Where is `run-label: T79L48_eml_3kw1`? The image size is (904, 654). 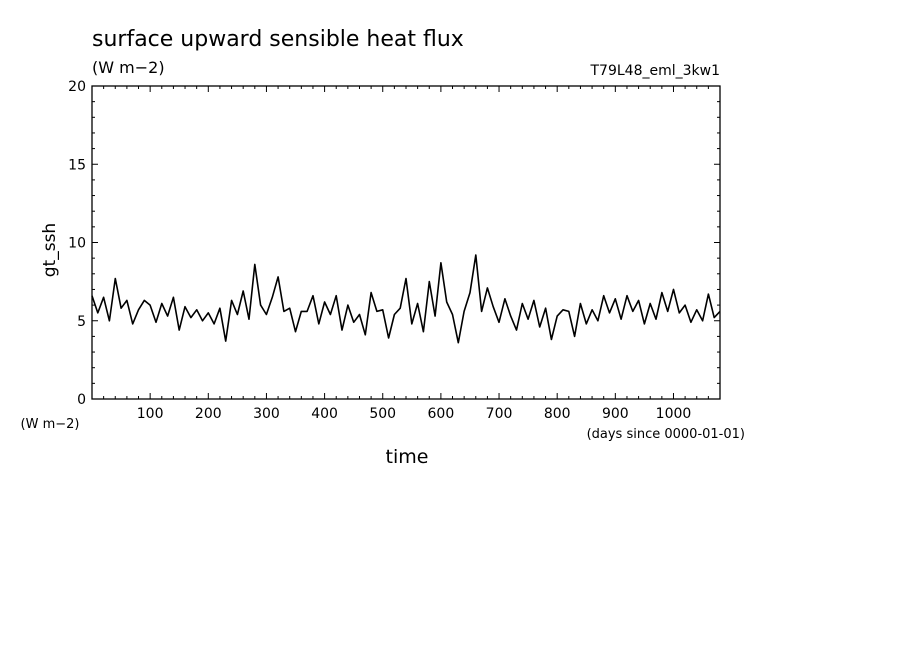
run-label: T79L48_eml_3kw1 is located at coordinates (655, 71).